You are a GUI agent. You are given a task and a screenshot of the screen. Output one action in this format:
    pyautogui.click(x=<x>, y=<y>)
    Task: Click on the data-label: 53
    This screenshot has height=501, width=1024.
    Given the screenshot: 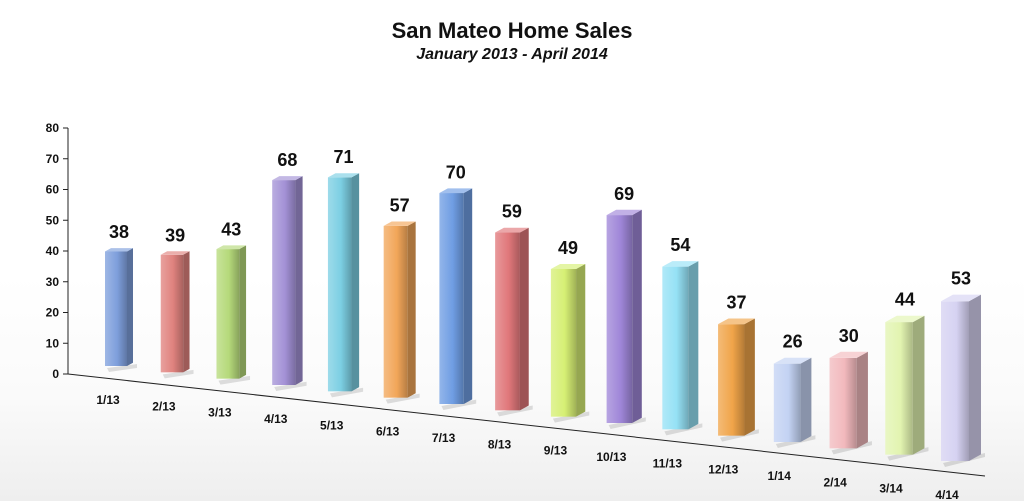 What is the action you would take?
    pyautogui.click(x=961, y=279)
    